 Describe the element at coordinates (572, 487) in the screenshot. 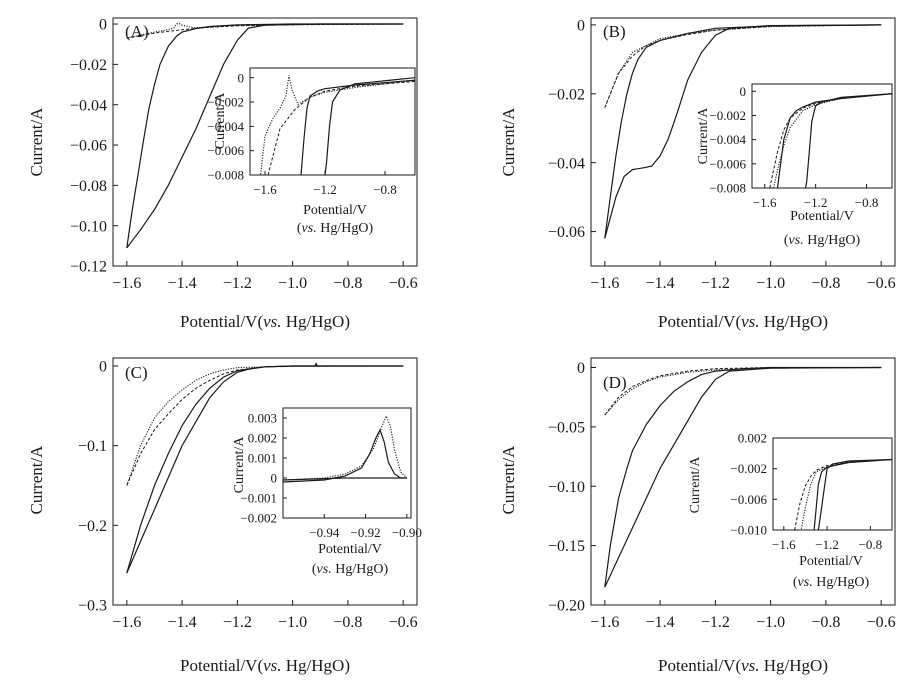

I see `panel-d-y-ticks: 0 −0.05 −0.10 −0.15 −0.20` at that location.